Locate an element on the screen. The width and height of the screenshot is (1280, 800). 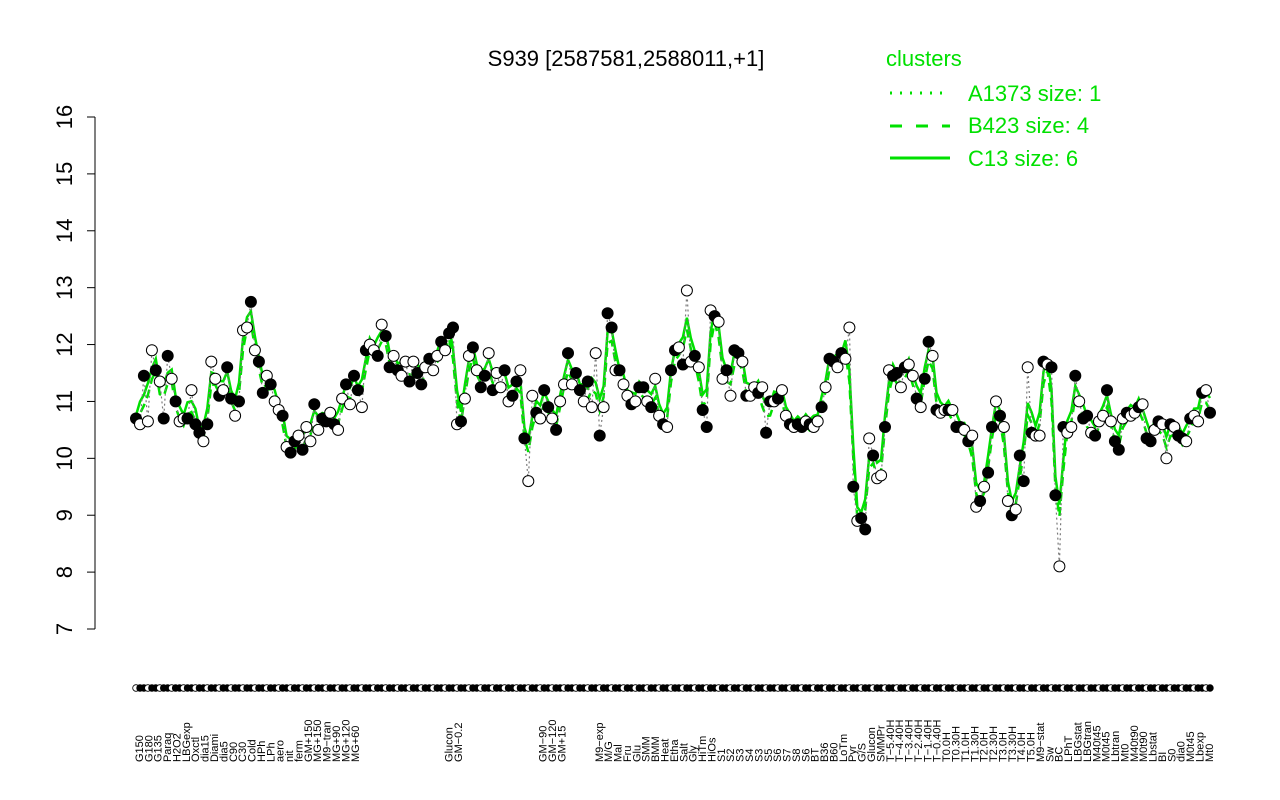
x-tick-label: S2 is located at coordinates (731, 755).